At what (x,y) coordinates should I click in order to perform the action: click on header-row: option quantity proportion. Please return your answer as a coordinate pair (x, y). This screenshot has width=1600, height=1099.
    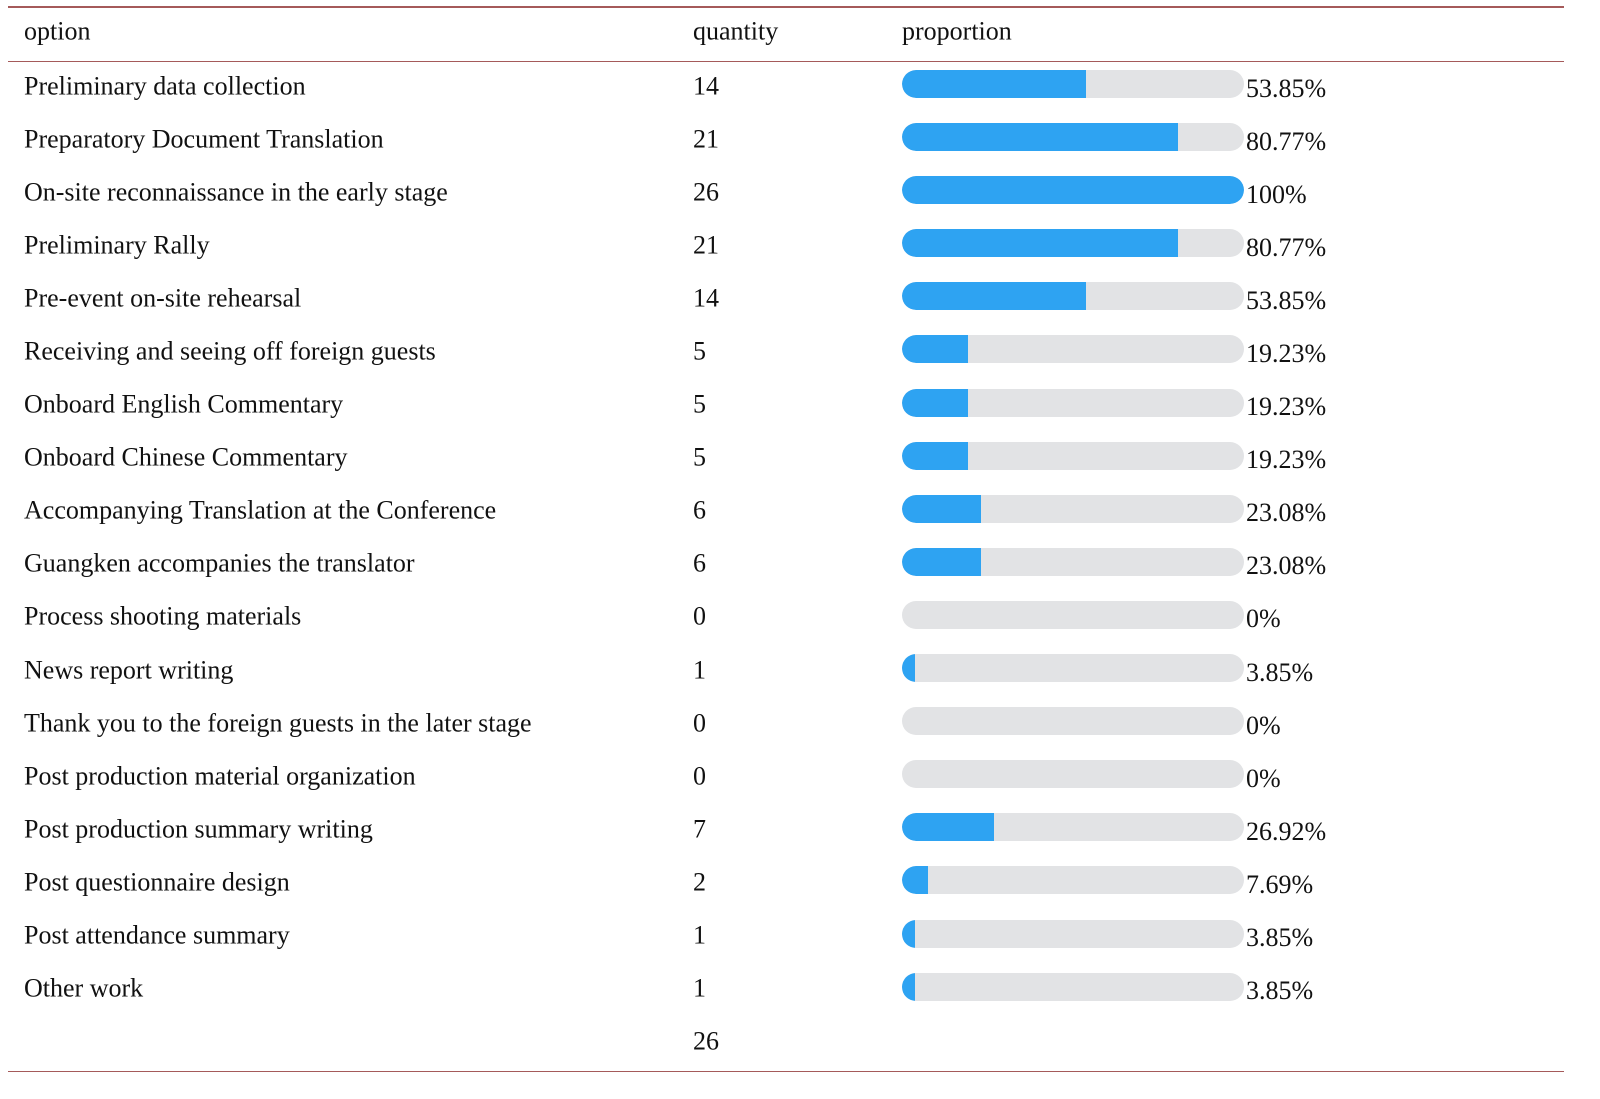
    Looking at the image, I should click on (786, 34).